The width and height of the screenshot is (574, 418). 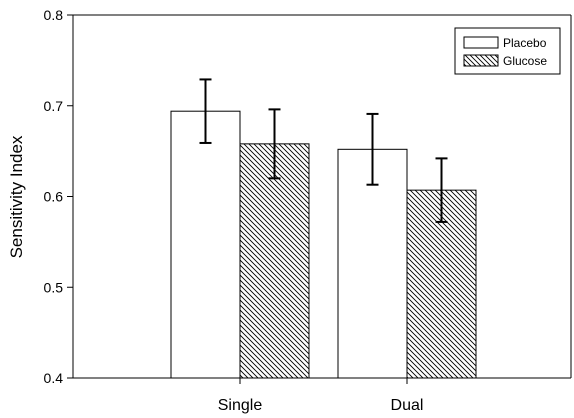 I want to click on bar-glucose-single, so click(x=274, y=261).